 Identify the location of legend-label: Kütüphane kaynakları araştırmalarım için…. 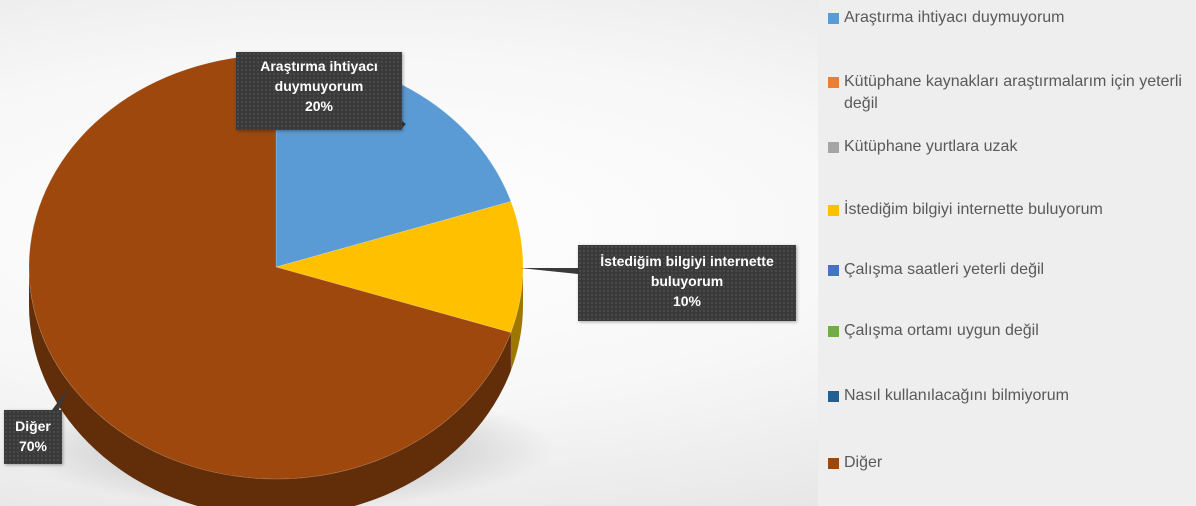
(1013, 92).